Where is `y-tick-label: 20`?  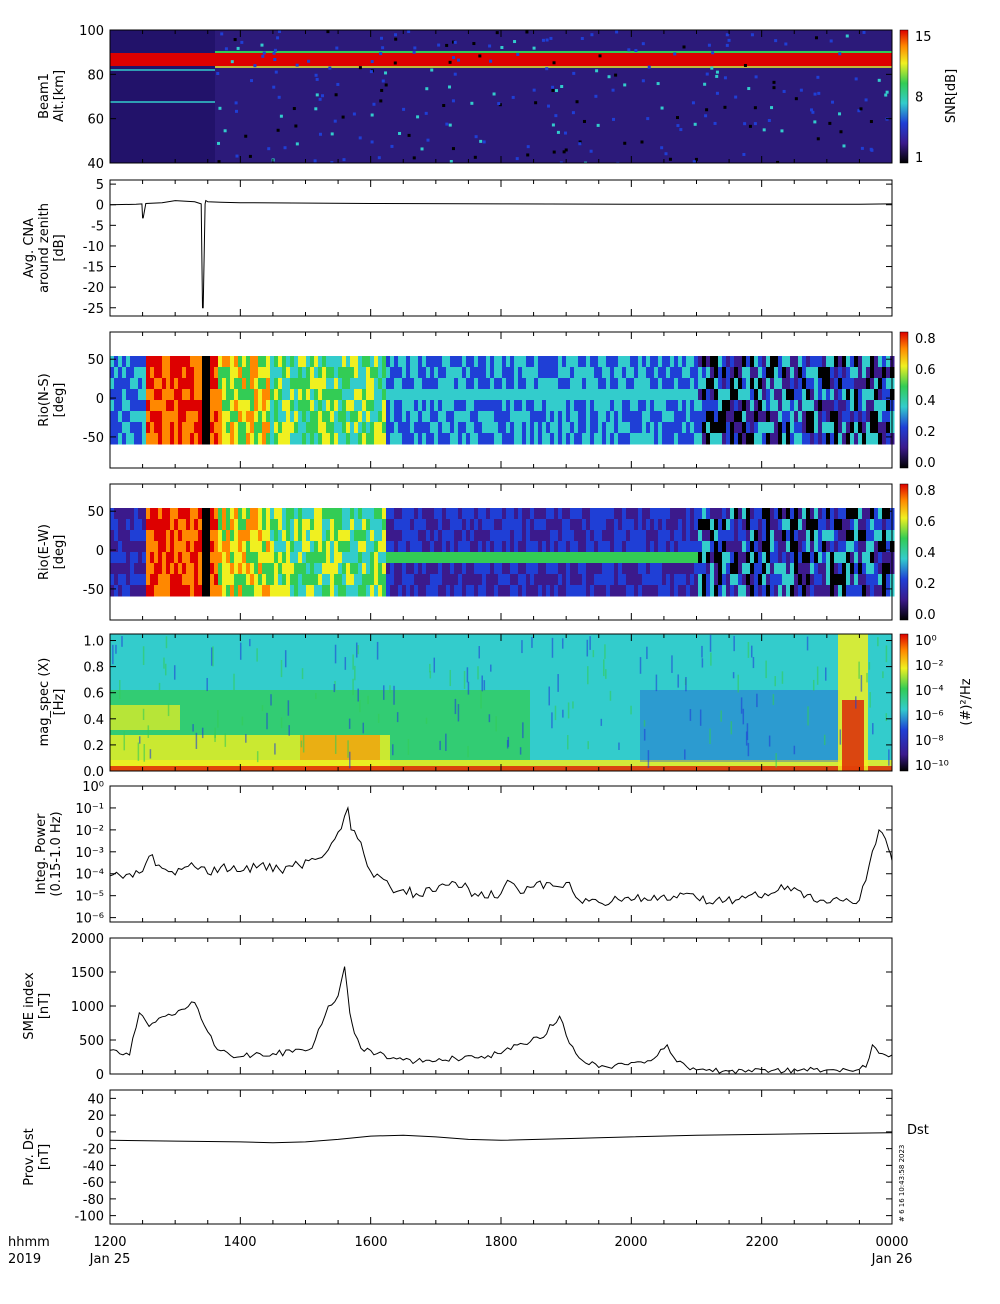 y-tick-label: 20 is located at coordinates (95, 1116).